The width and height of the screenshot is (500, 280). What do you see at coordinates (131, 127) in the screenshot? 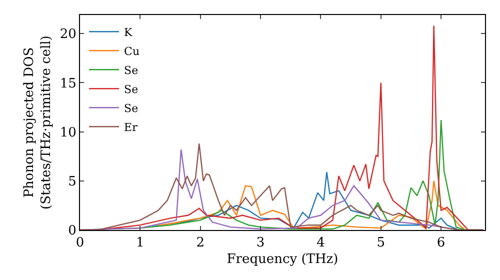
I see `legend-label: Er` at bounding box center [131, 127].